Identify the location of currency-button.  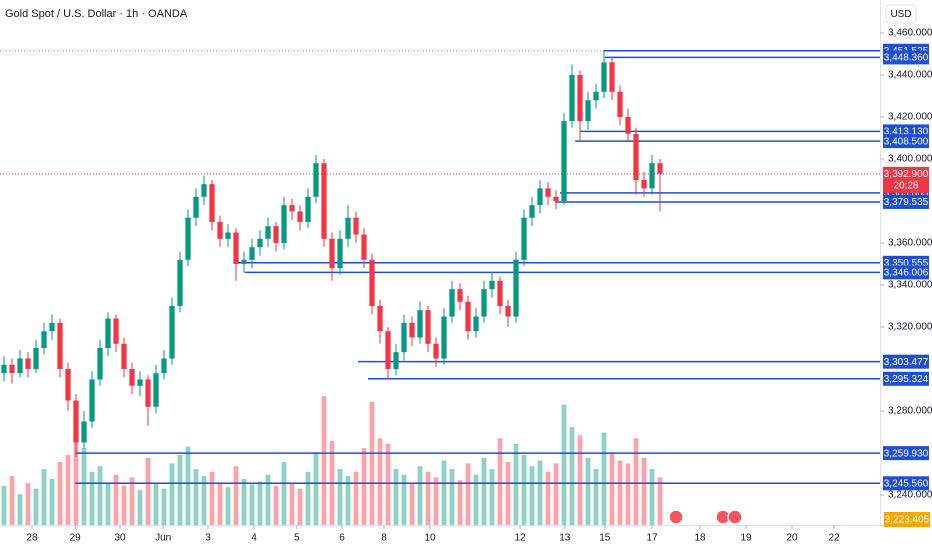
(901, 14).